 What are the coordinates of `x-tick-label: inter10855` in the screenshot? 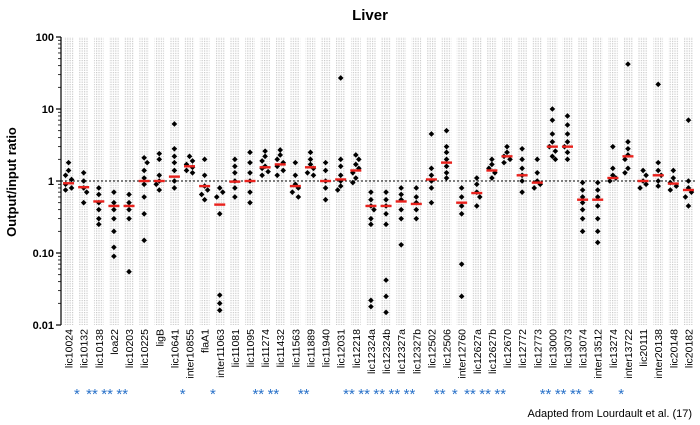 It's located at (191, 354).